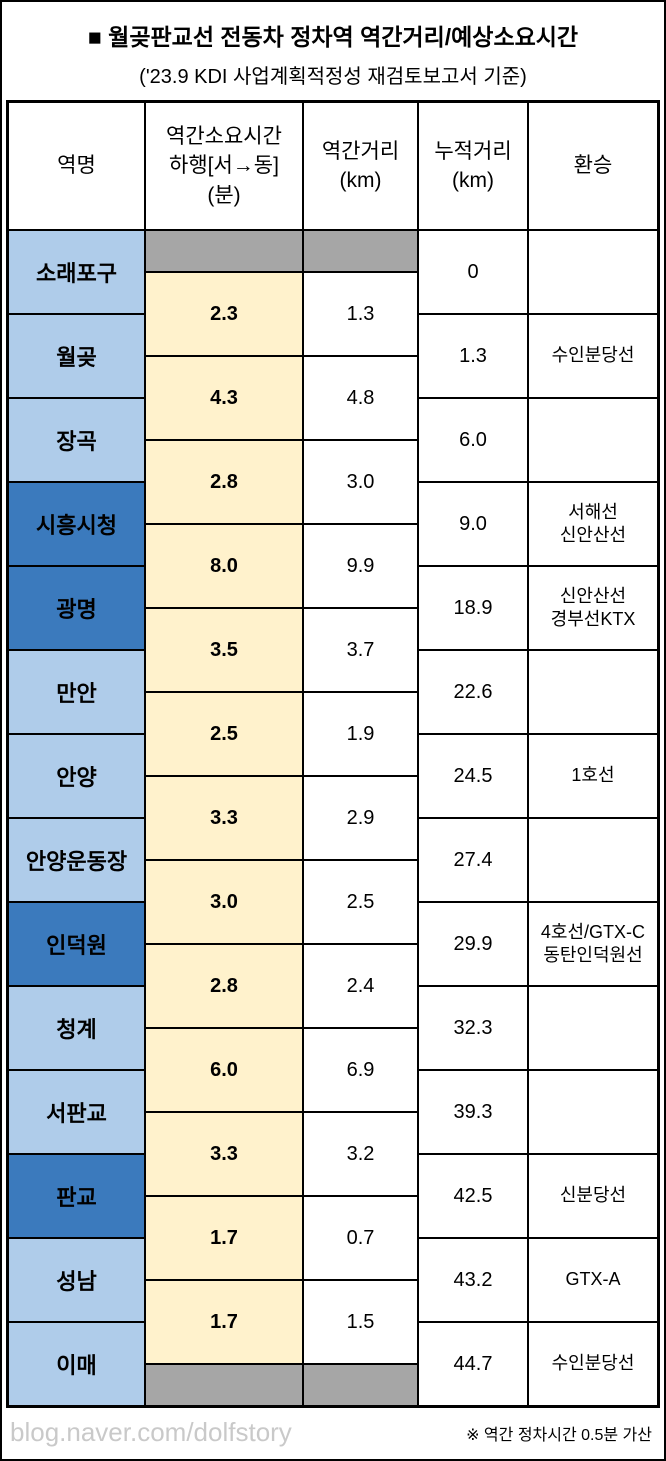 The width and height of the screenshot is (666, 1461). What do you see at coordinates (360, 986) in the screenshot?
I see `segment-distance-cell: 2.4` at bounding box center [360, 986].